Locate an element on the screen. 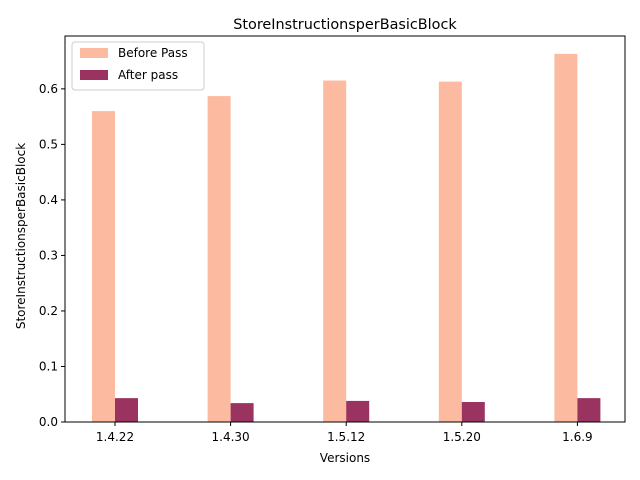  chart-title: StoreInstructionsperBasicBlock is located at coordinates (345, 25).